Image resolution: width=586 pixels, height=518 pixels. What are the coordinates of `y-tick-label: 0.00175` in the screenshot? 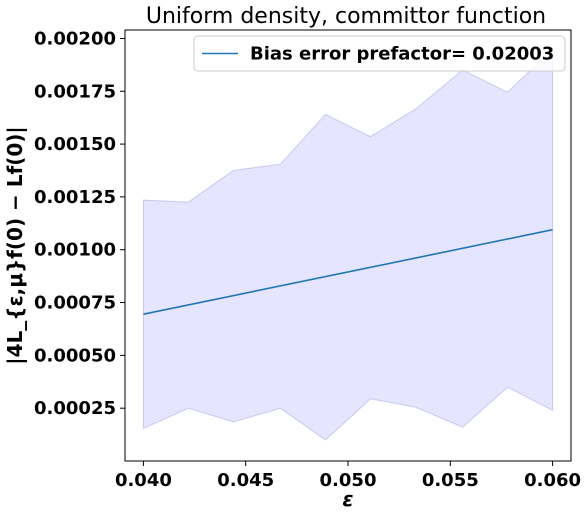 It's located at (75, 91).